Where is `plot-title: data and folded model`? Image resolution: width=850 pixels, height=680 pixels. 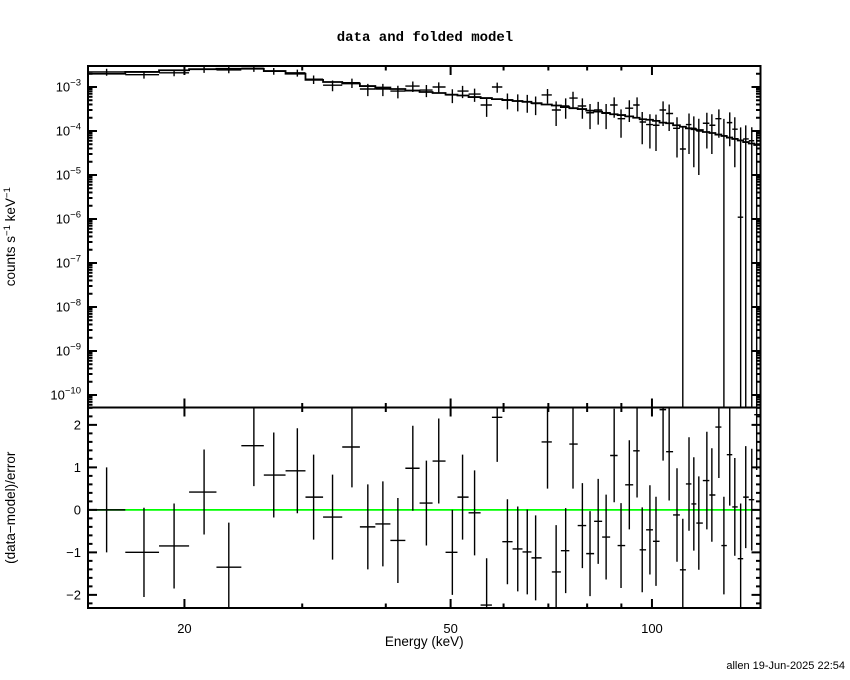
plot-title: data and folded model is located at coordinates (425, 38).